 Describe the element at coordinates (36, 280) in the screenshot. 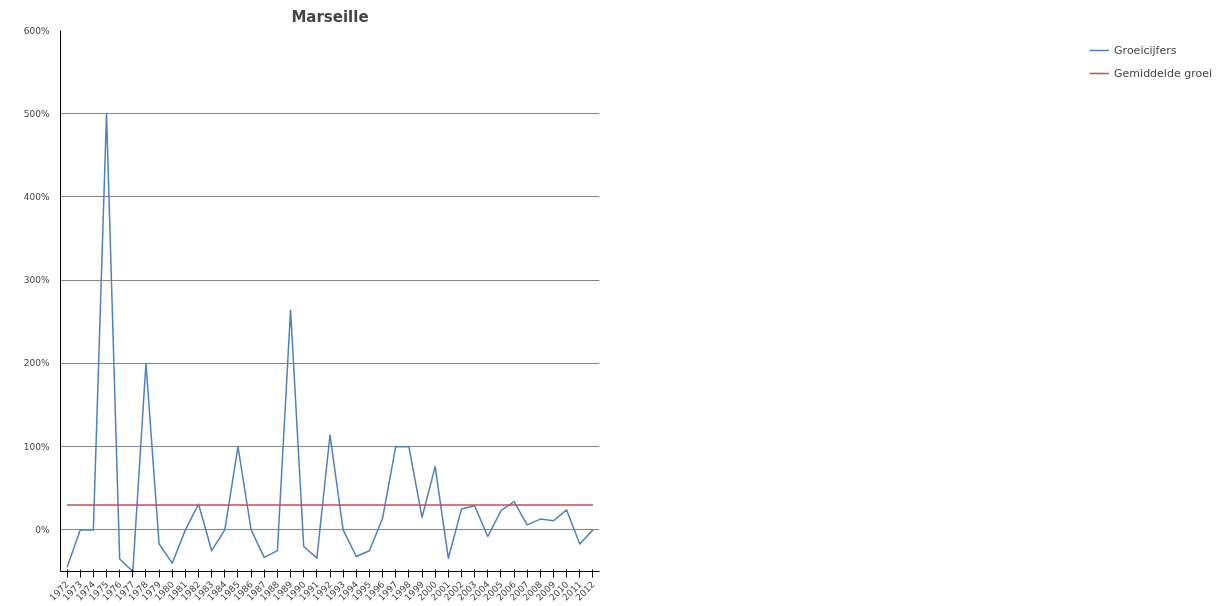

I see `y-tick-label: 300%` at that location.